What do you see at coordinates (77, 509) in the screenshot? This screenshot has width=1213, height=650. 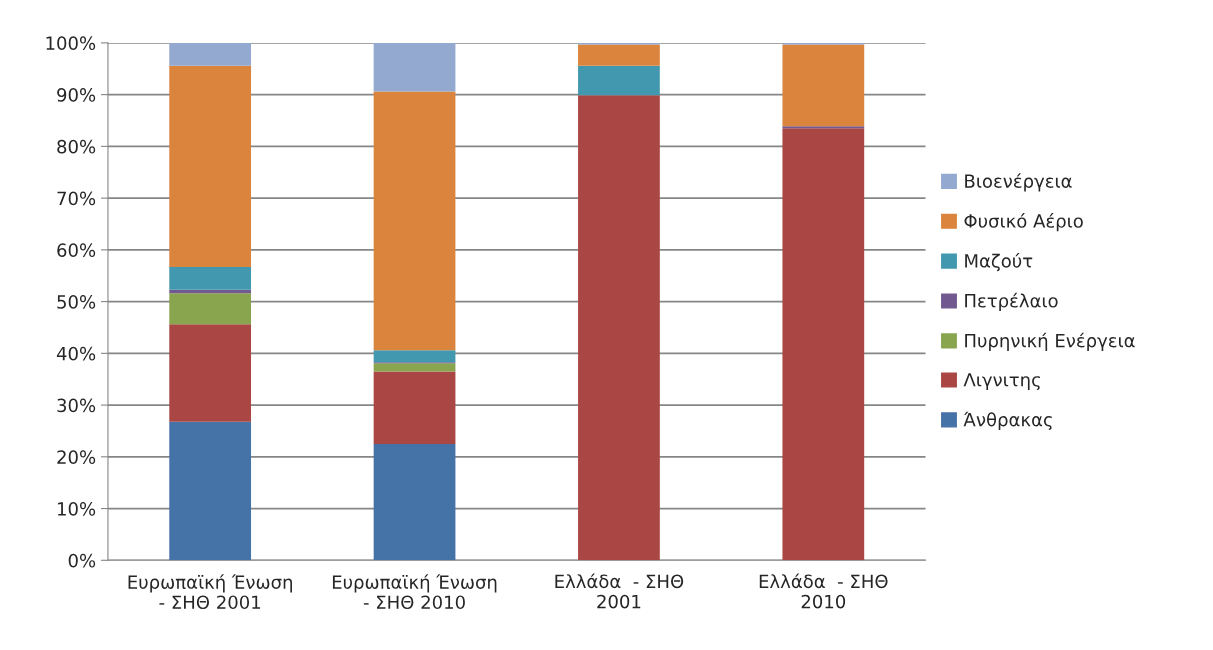 I see `y-tick-label: 10%` at bounding box center [77, 509].